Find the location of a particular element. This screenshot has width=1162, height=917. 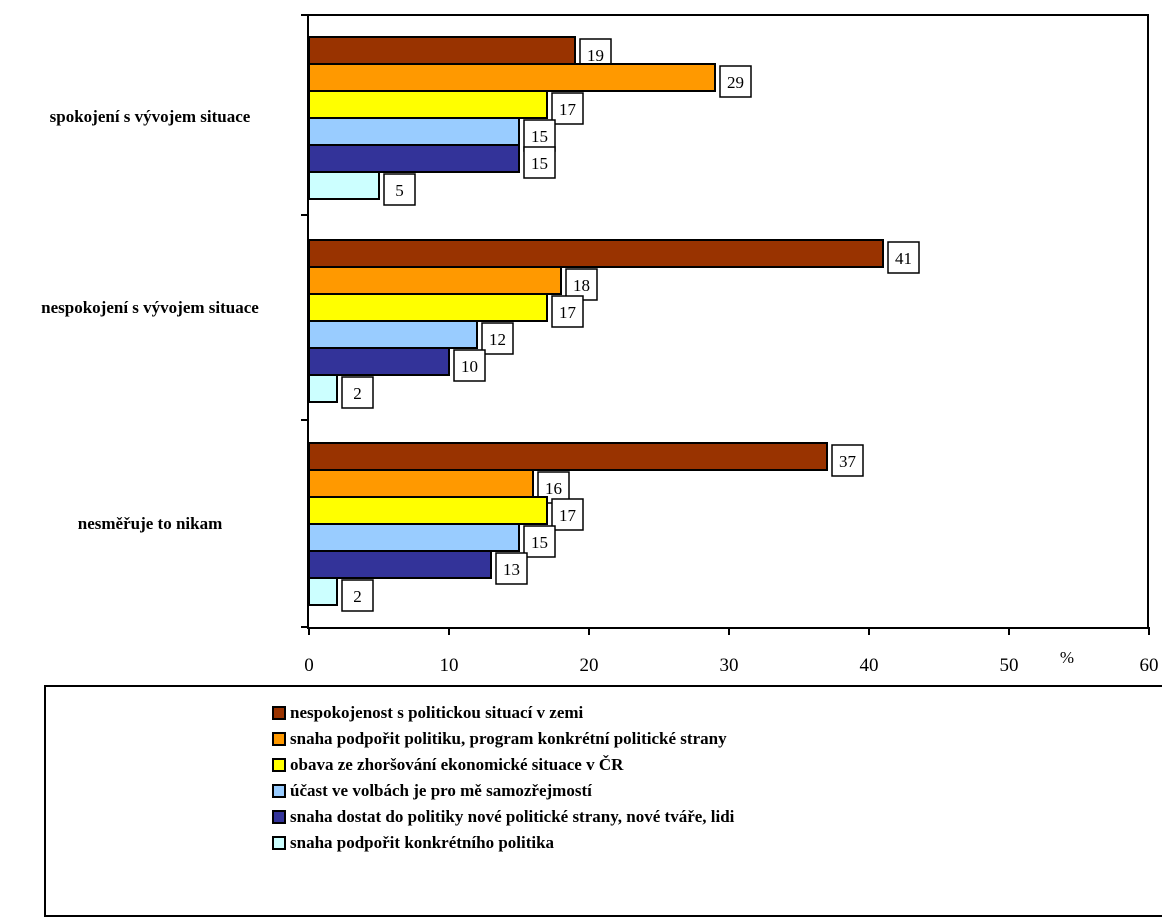

x-tick-label-10: 10 is located at coordinates (449, 665).